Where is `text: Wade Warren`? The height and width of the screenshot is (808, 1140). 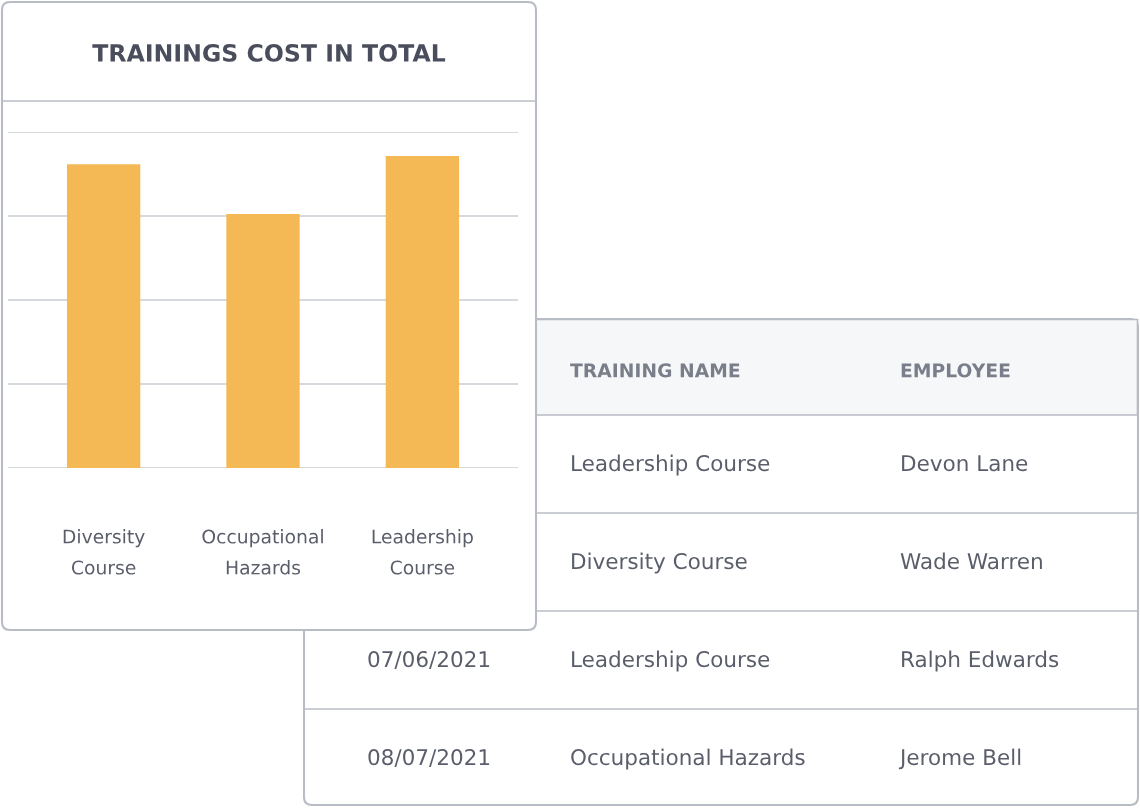
text: Wade Warren is located at coordinates (971, 561).